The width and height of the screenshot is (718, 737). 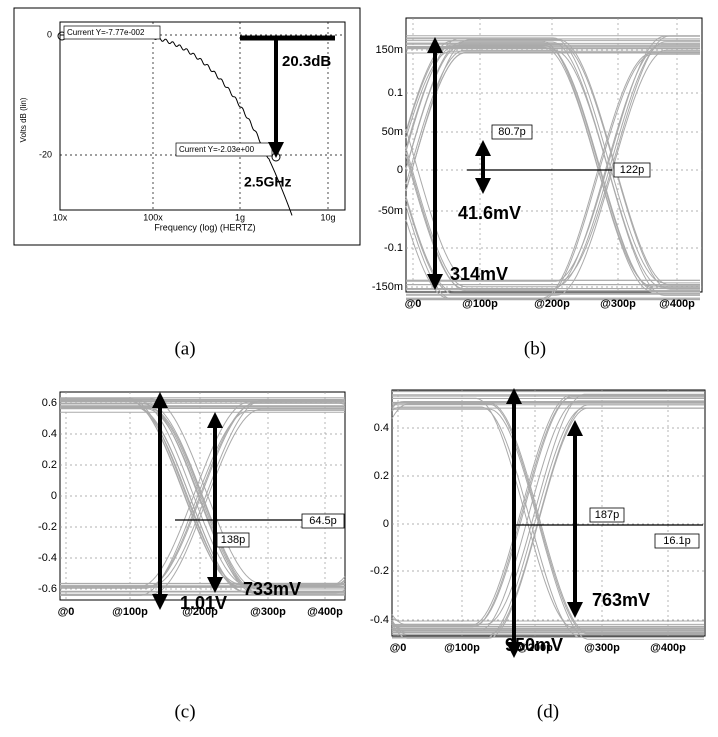 I want to click on annotation: 122p, so click(x=632, y=170).